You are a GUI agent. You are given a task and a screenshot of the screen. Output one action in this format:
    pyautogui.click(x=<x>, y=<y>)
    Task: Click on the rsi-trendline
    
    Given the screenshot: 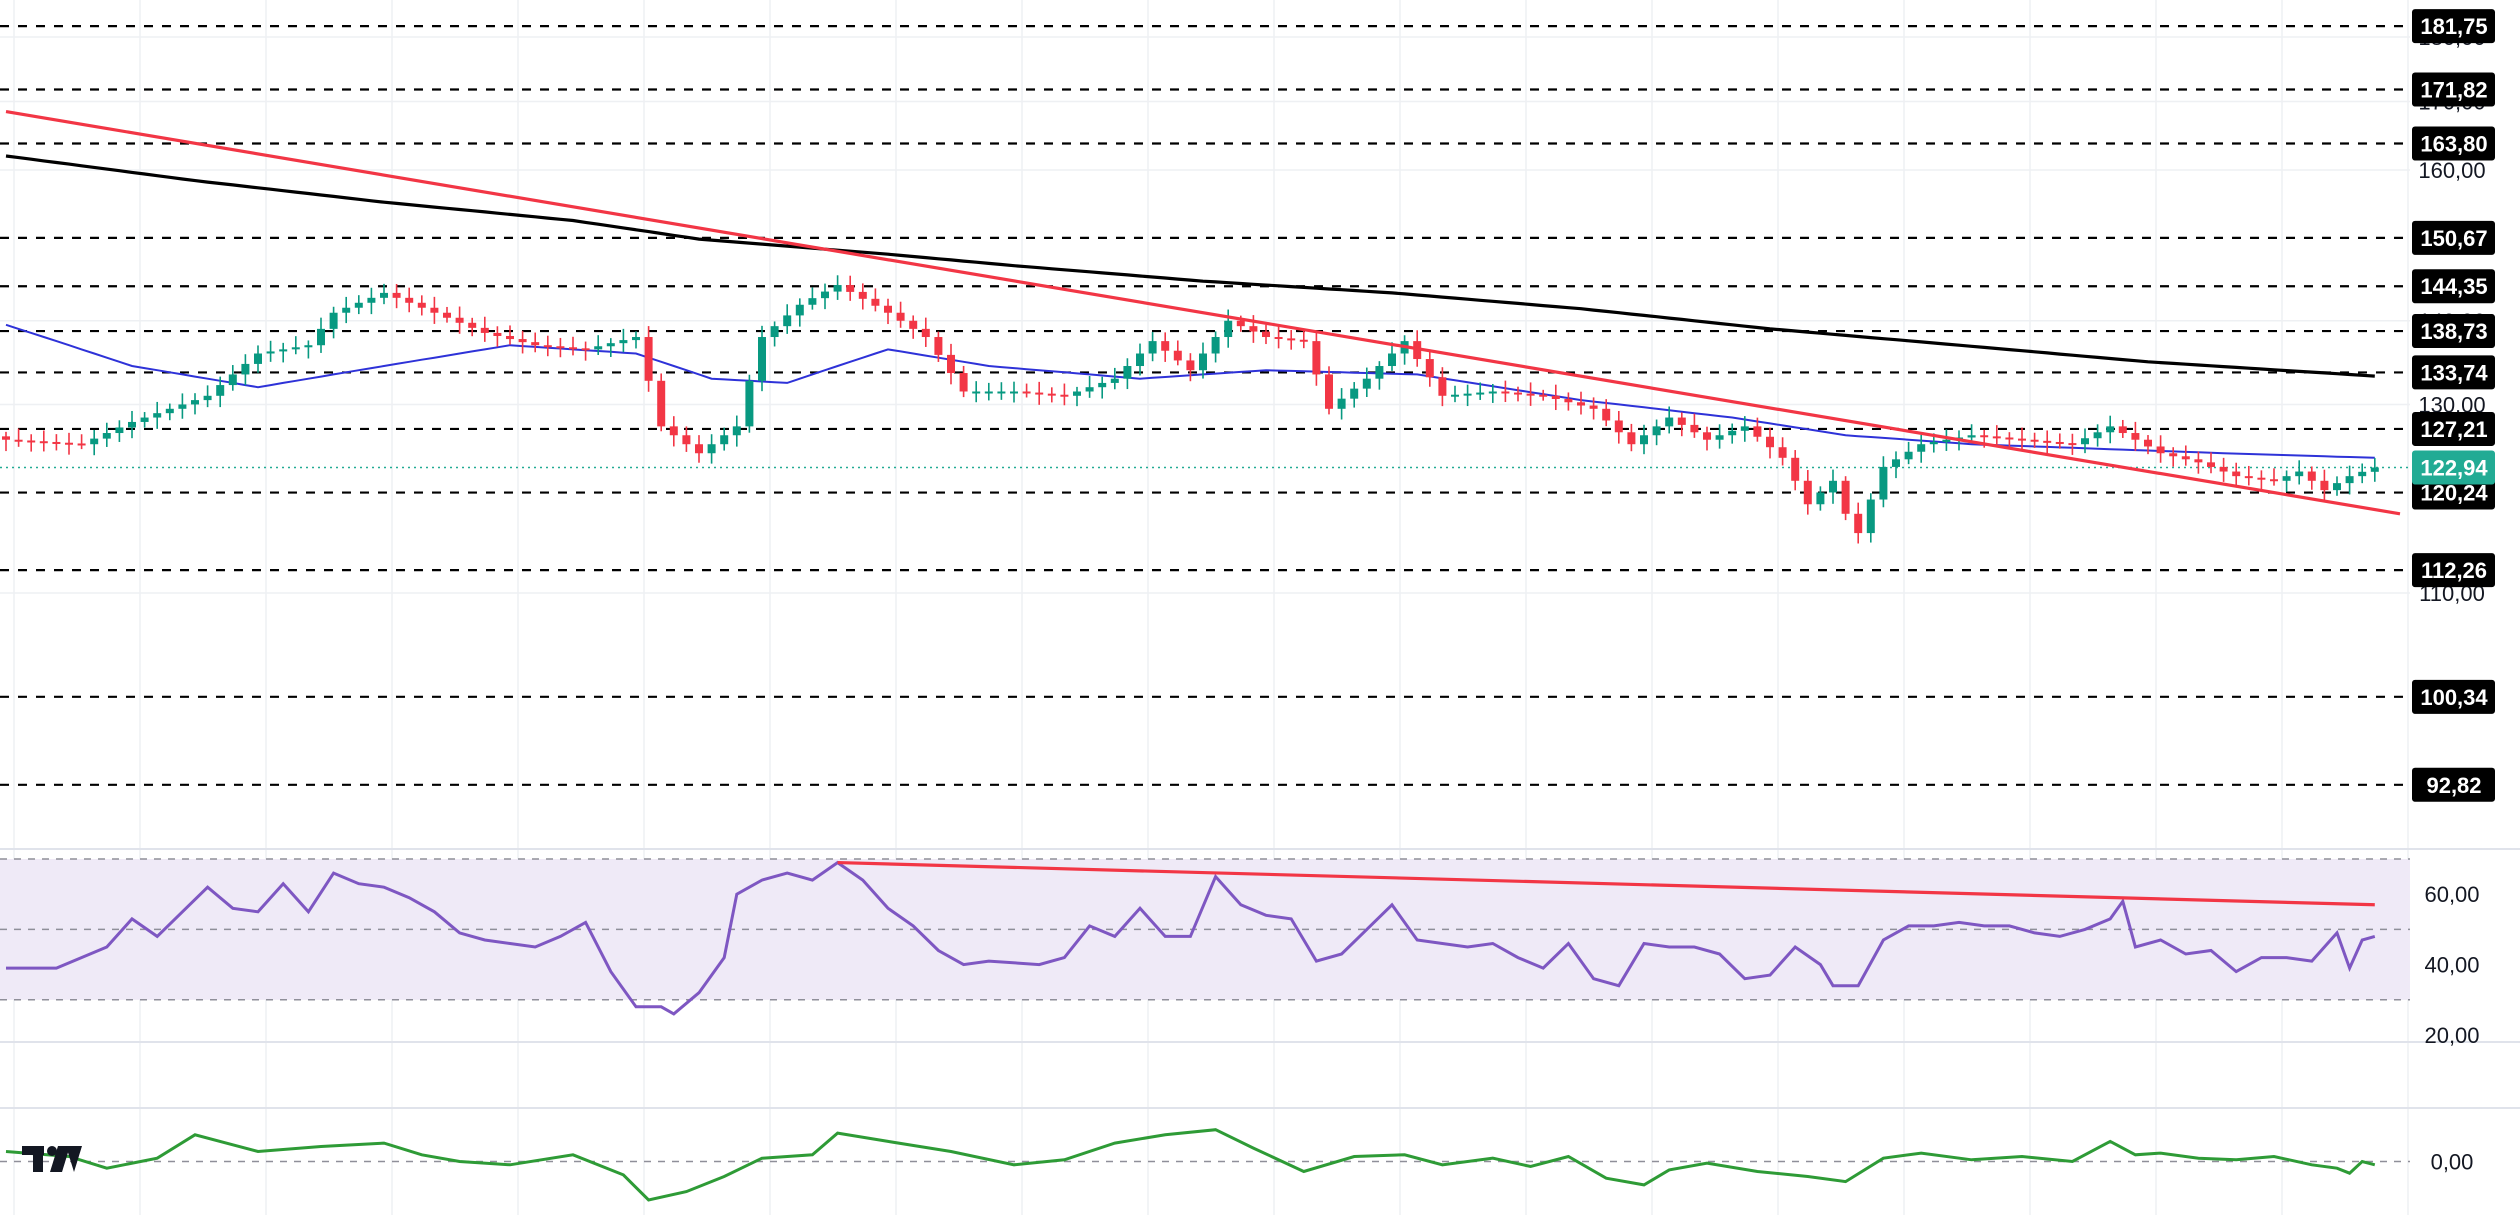 What is the action you would take?
    pyautogui.click(x=1606, y=883)
    